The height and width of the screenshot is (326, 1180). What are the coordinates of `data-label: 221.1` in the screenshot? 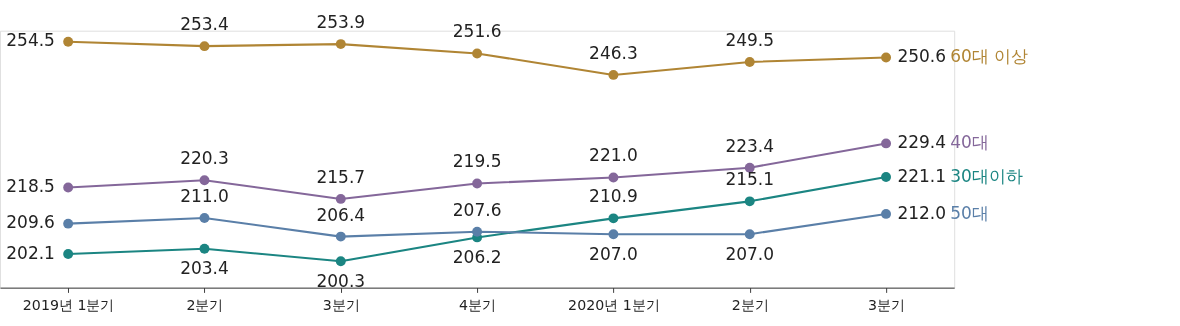 It's located at (922, 175).